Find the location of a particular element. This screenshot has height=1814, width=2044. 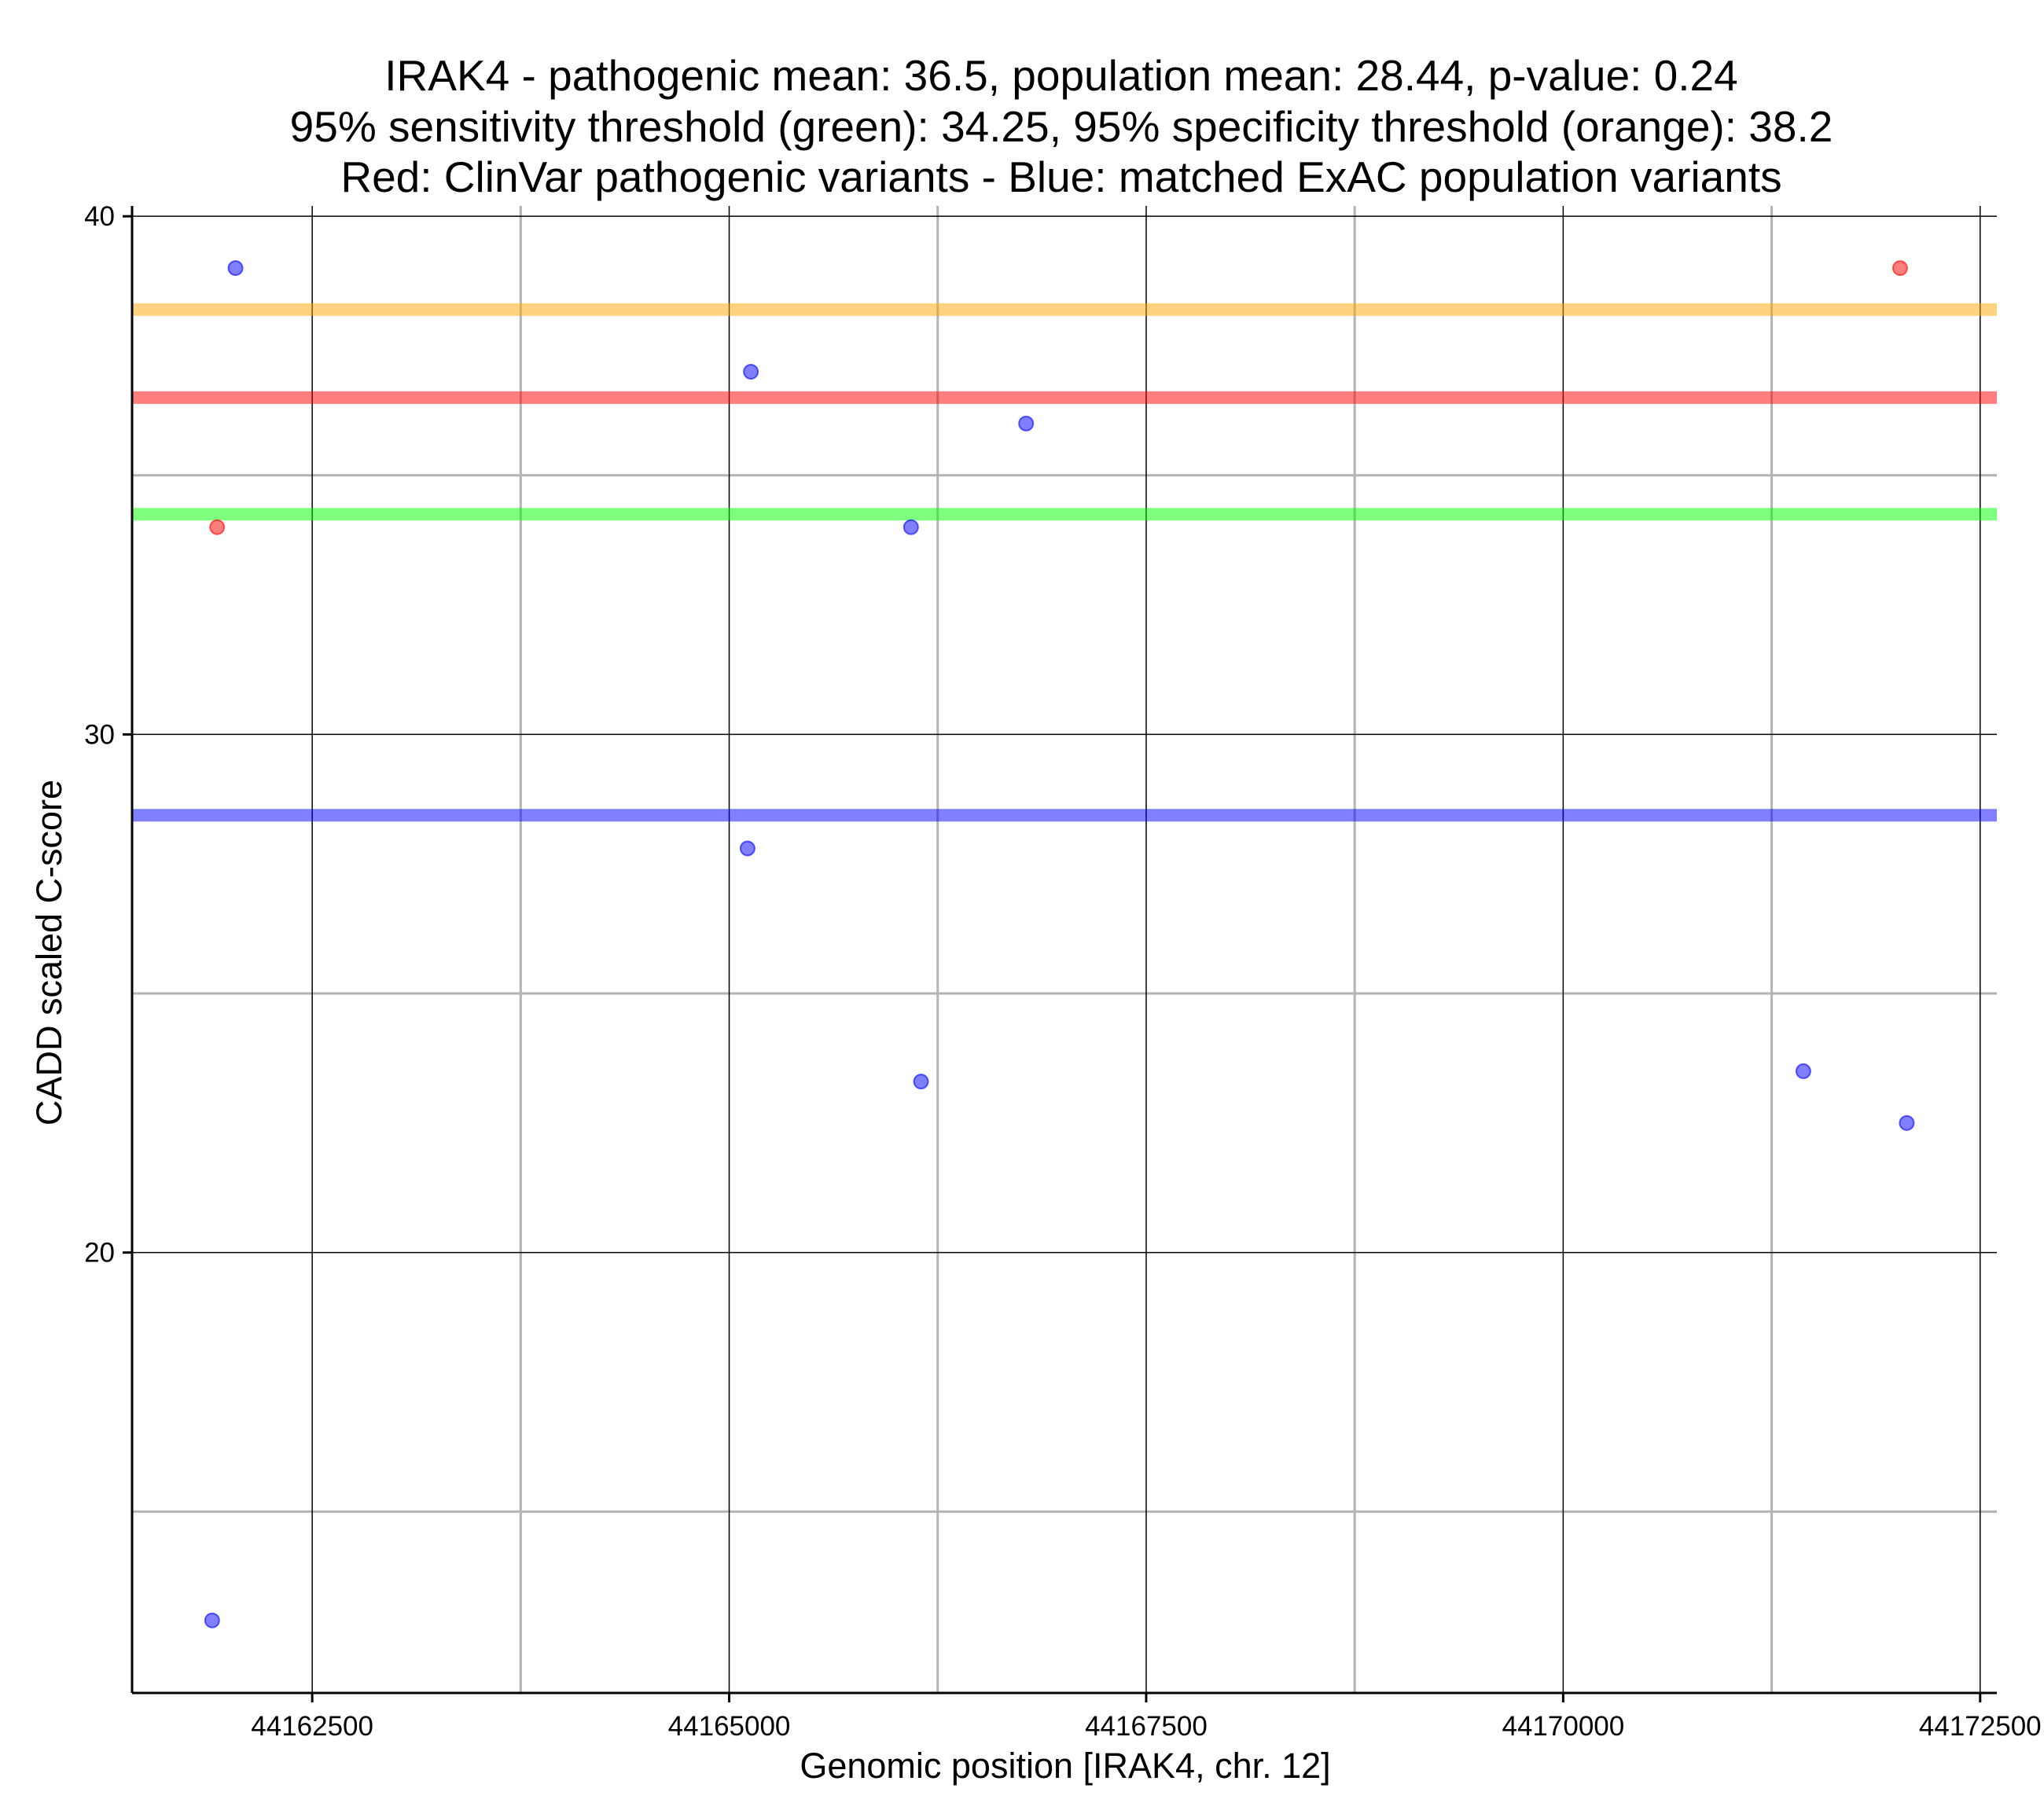

x-axis-ticks: 44162500 44165000 44167500 44170000 44172500 is located at coordinates (1147, 1718).